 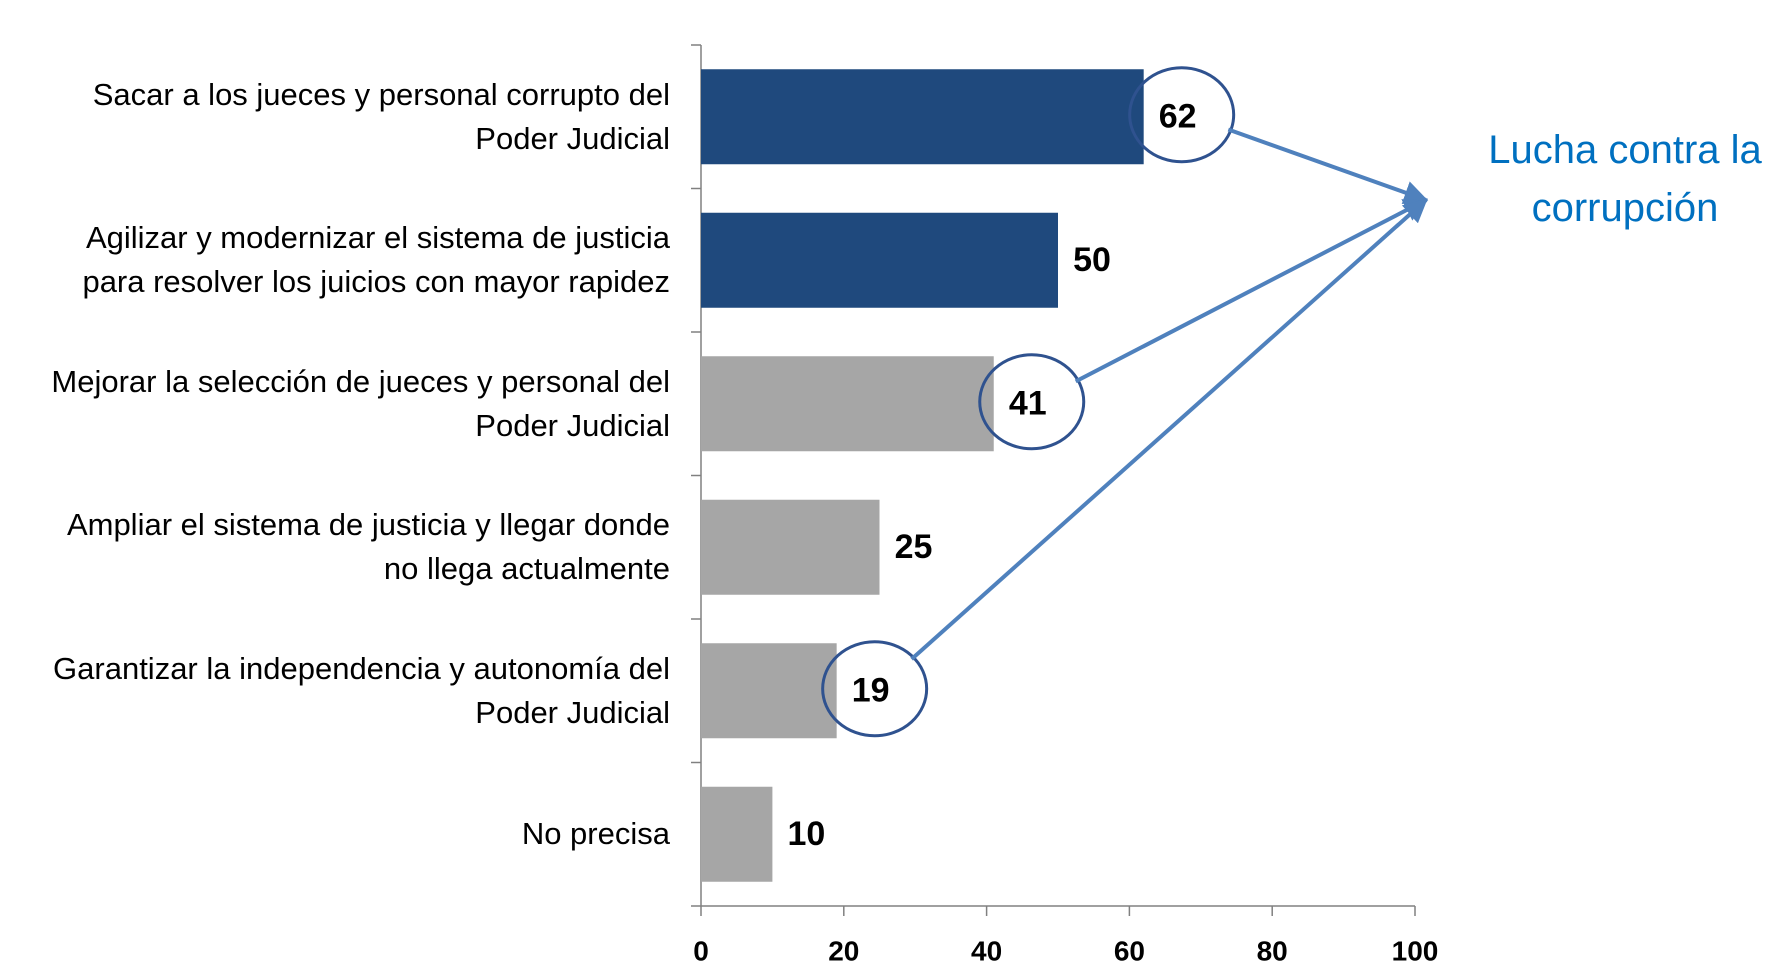 What do you see at coordinates (701, 950) in the screenshot?
I see `x-tick-label: 0` at bounding box center [701, 950].